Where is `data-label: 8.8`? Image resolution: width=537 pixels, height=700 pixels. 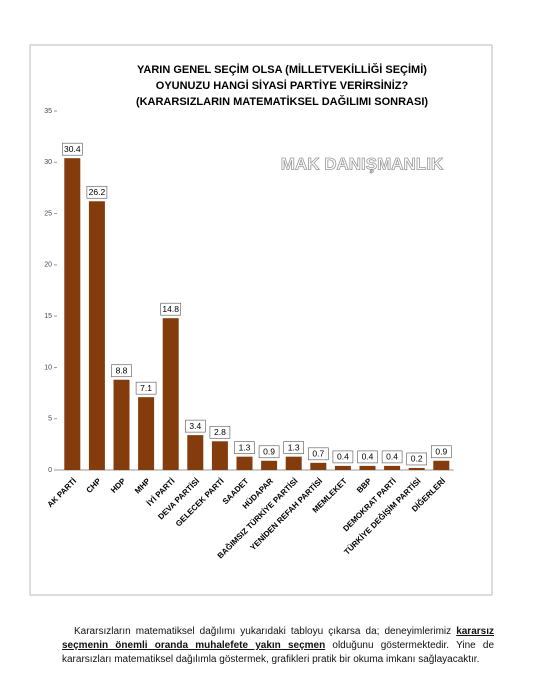 data-label: 8.8 is located at coordinates (122, 370).